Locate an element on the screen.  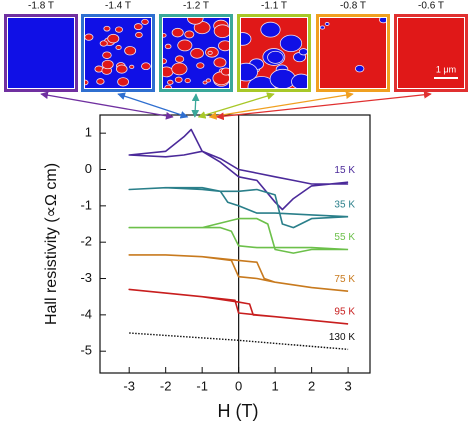
x-tick-label: -3 is located at coordinates (129, 385).